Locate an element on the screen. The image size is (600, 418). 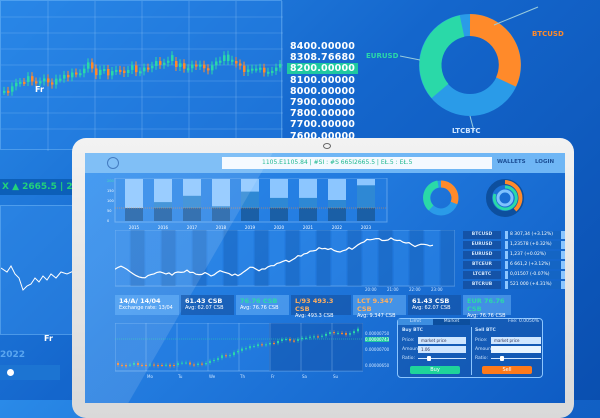
ticker-card: L/93 493.3 CSB Avg: 493.3 CSB is located at coordinates (321, 307).